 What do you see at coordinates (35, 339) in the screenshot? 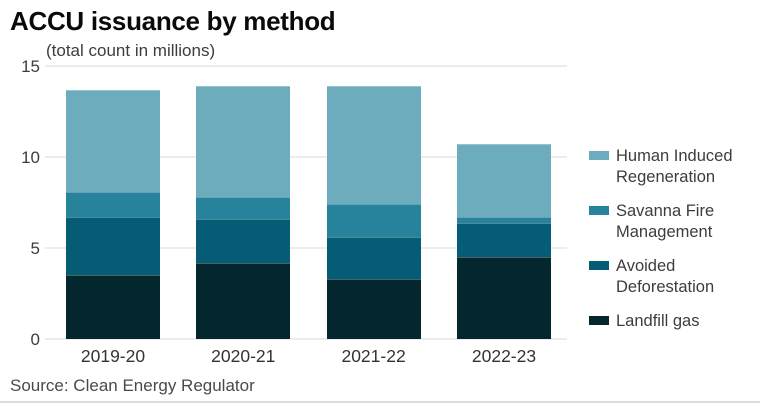
I see `y-axis-tick-label: 0` at bounding box center [35, 339].